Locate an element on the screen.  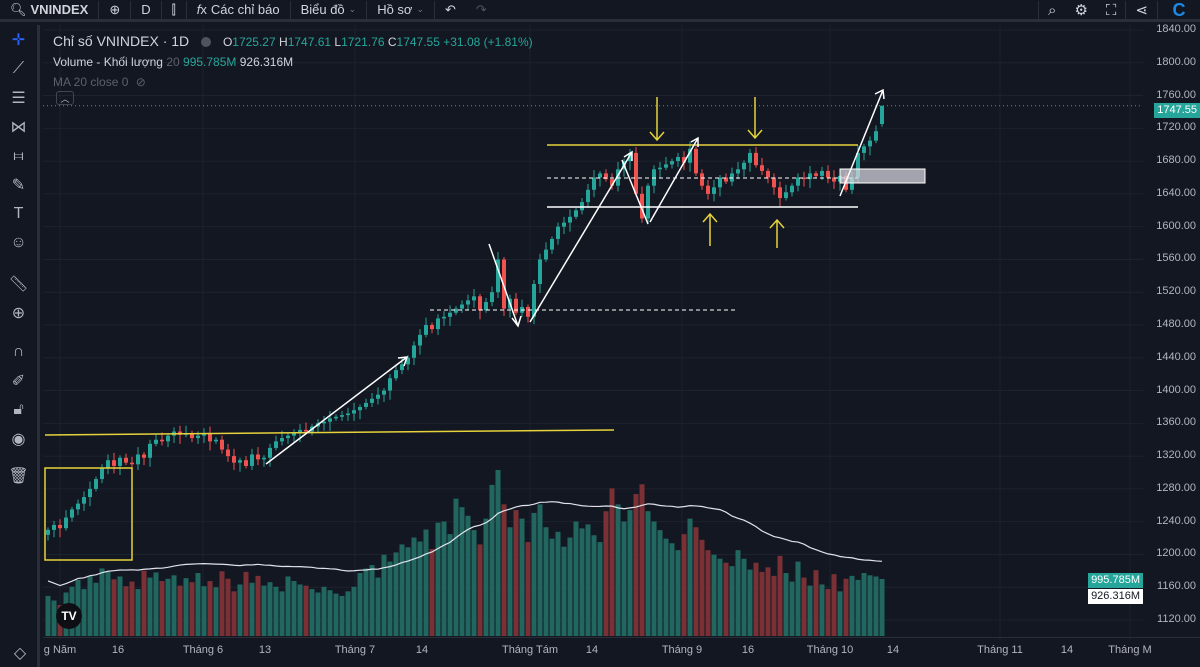
crosshair-tool: ✛ is located at coordinates (18, 39).